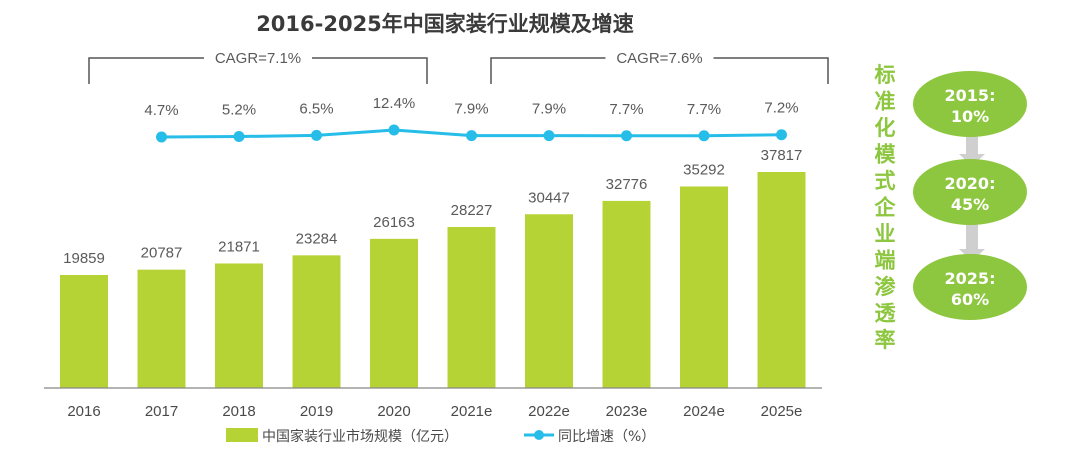 This screenshot has height=468, width=1080. I want to click on growth-value-label: 12.4%, so click(394, 103).